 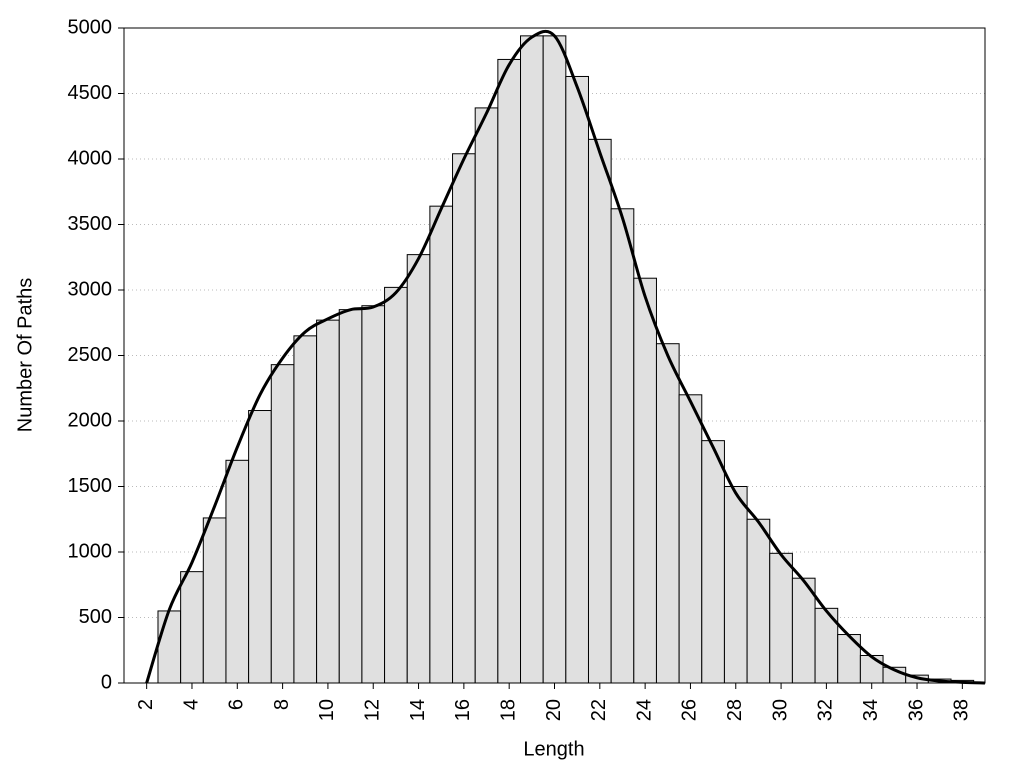 What do you see at coordinates (146, 704) in the screenshot?
I see `x-tick-label: 2` at bounding box center [146, 704].